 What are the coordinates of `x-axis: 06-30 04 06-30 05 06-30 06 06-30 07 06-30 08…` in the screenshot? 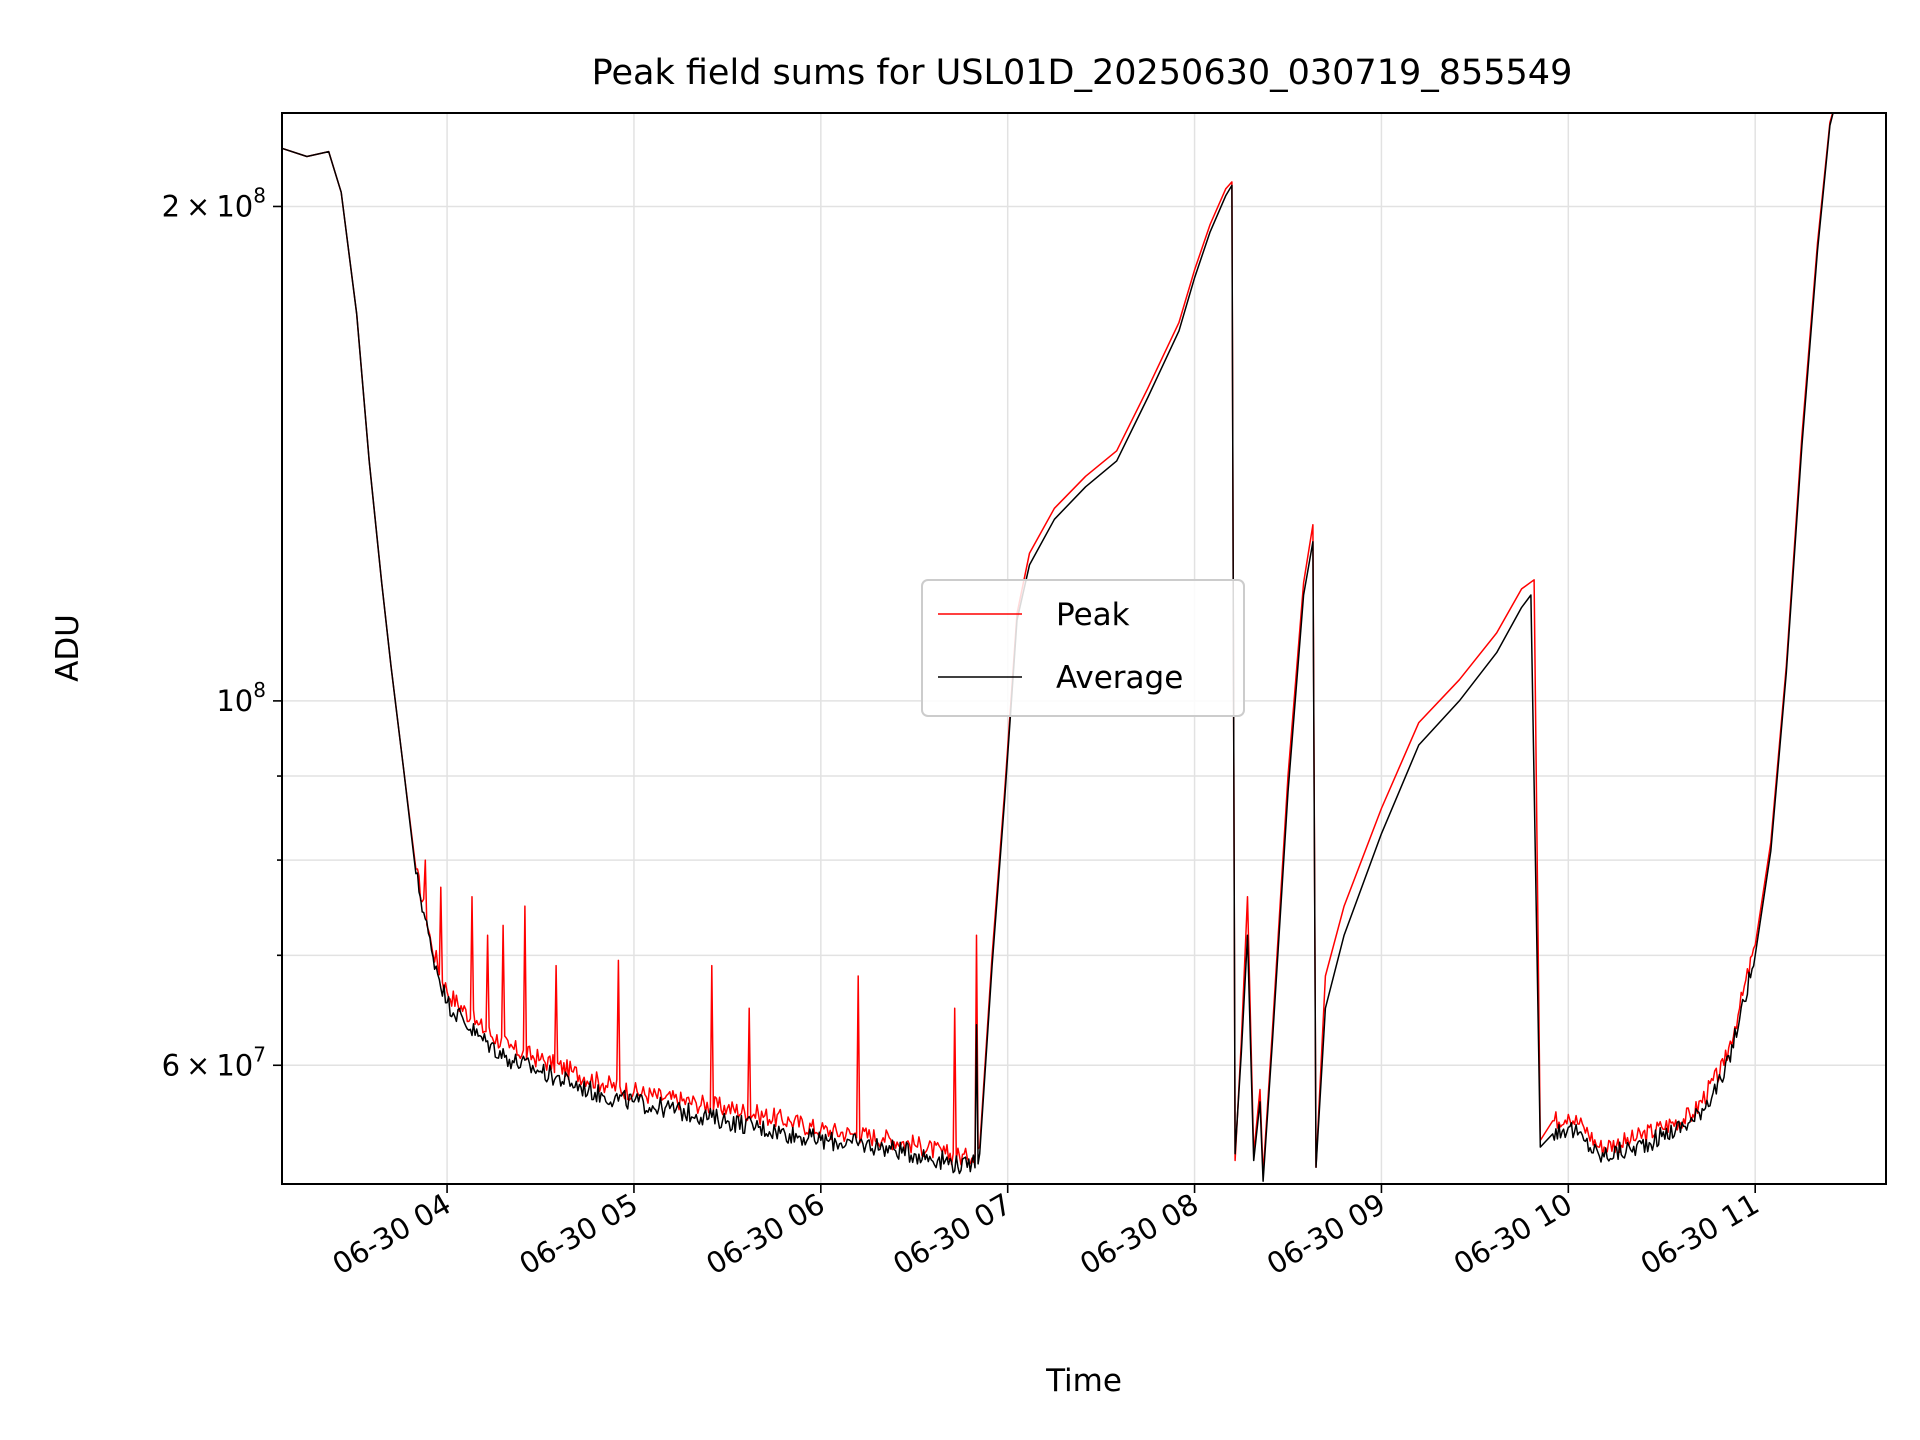 It's located at (1046, 1232).